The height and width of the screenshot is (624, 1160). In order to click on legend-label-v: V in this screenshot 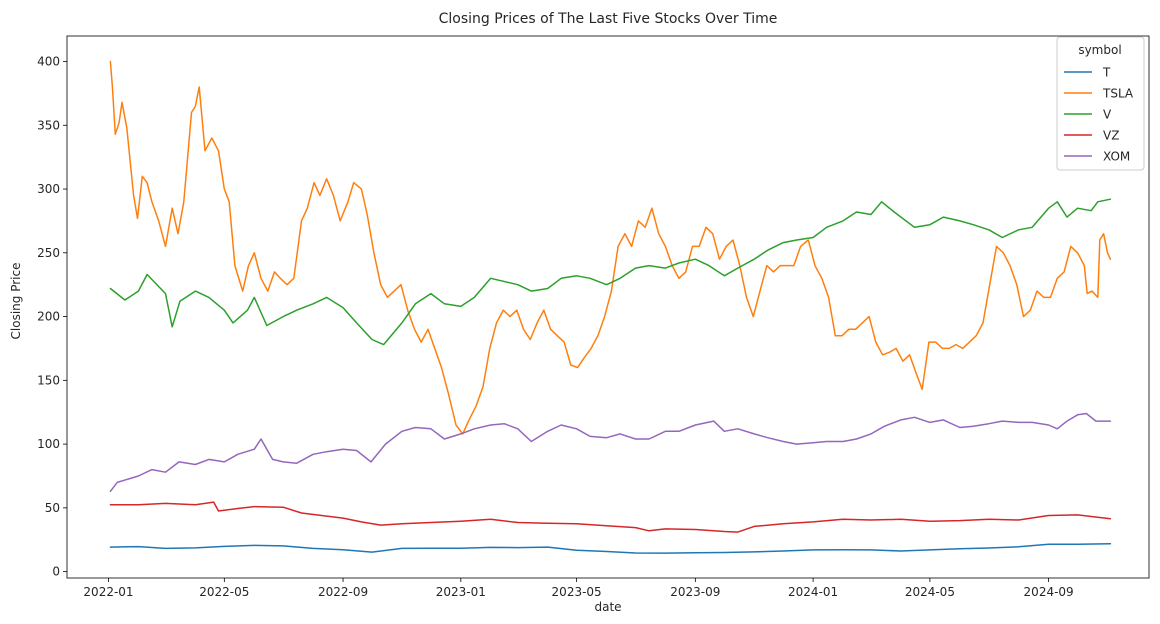, I will do `click(1107, 115)`.